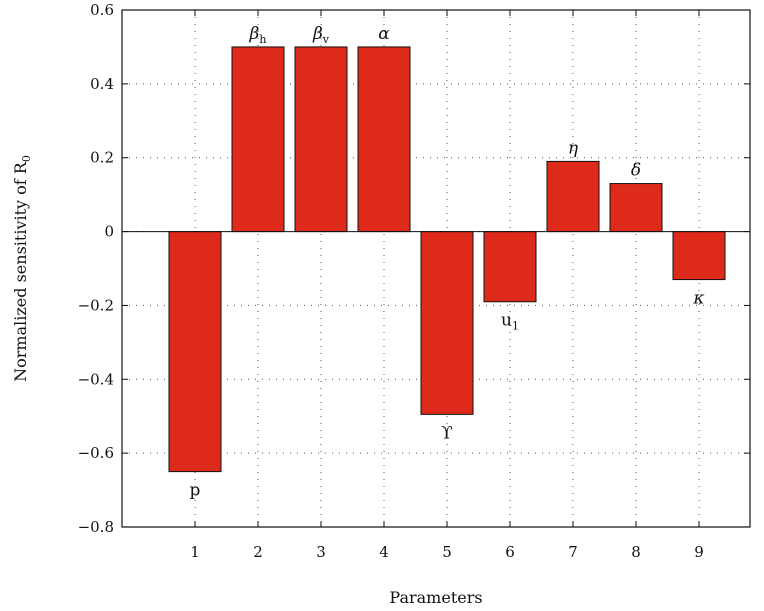 The height and width of the screenshot is (611, 764). Describe the element at coordinates (447, 433) in the screenshot. I see `bar-label: ϒ` at that location.